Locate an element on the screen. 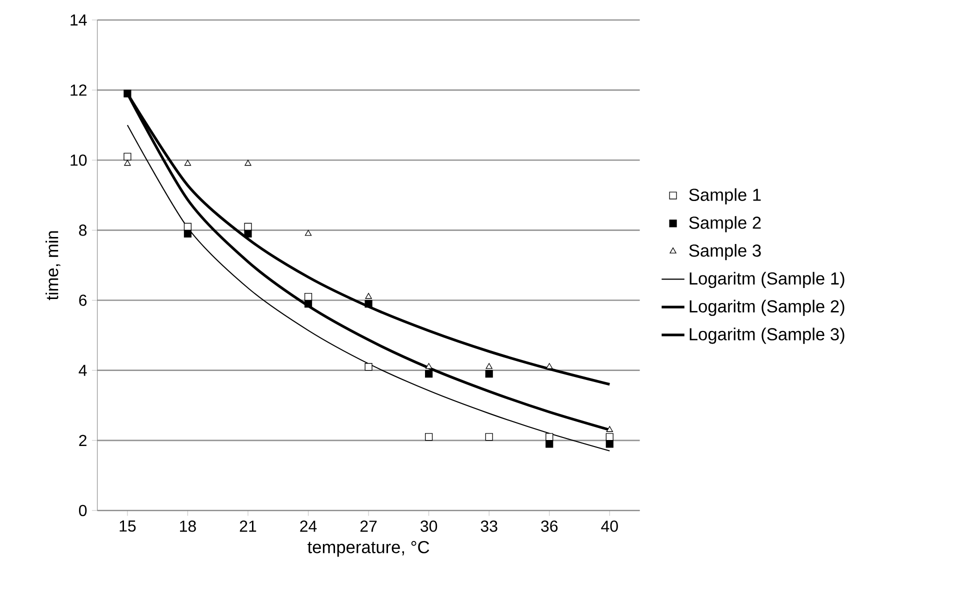  y-tick-label: 8 is located at coordinates (83, 230).